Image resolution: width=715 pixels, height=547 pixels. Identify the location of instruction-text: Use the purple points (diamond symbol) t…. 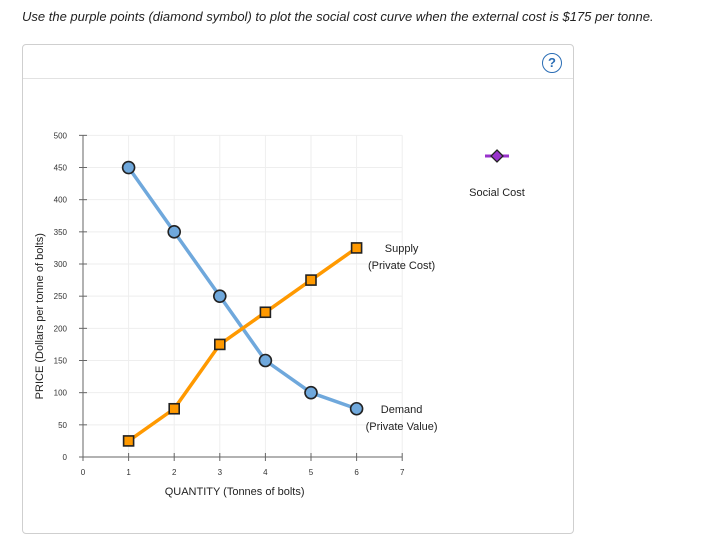
(338, 16).